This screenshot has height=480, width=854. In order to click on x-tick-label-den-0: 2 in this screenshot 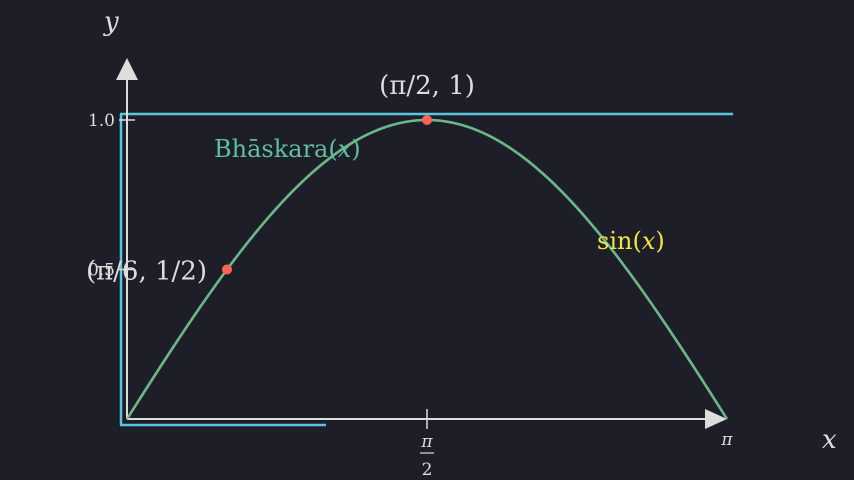, I will do `click(427, 470)`.